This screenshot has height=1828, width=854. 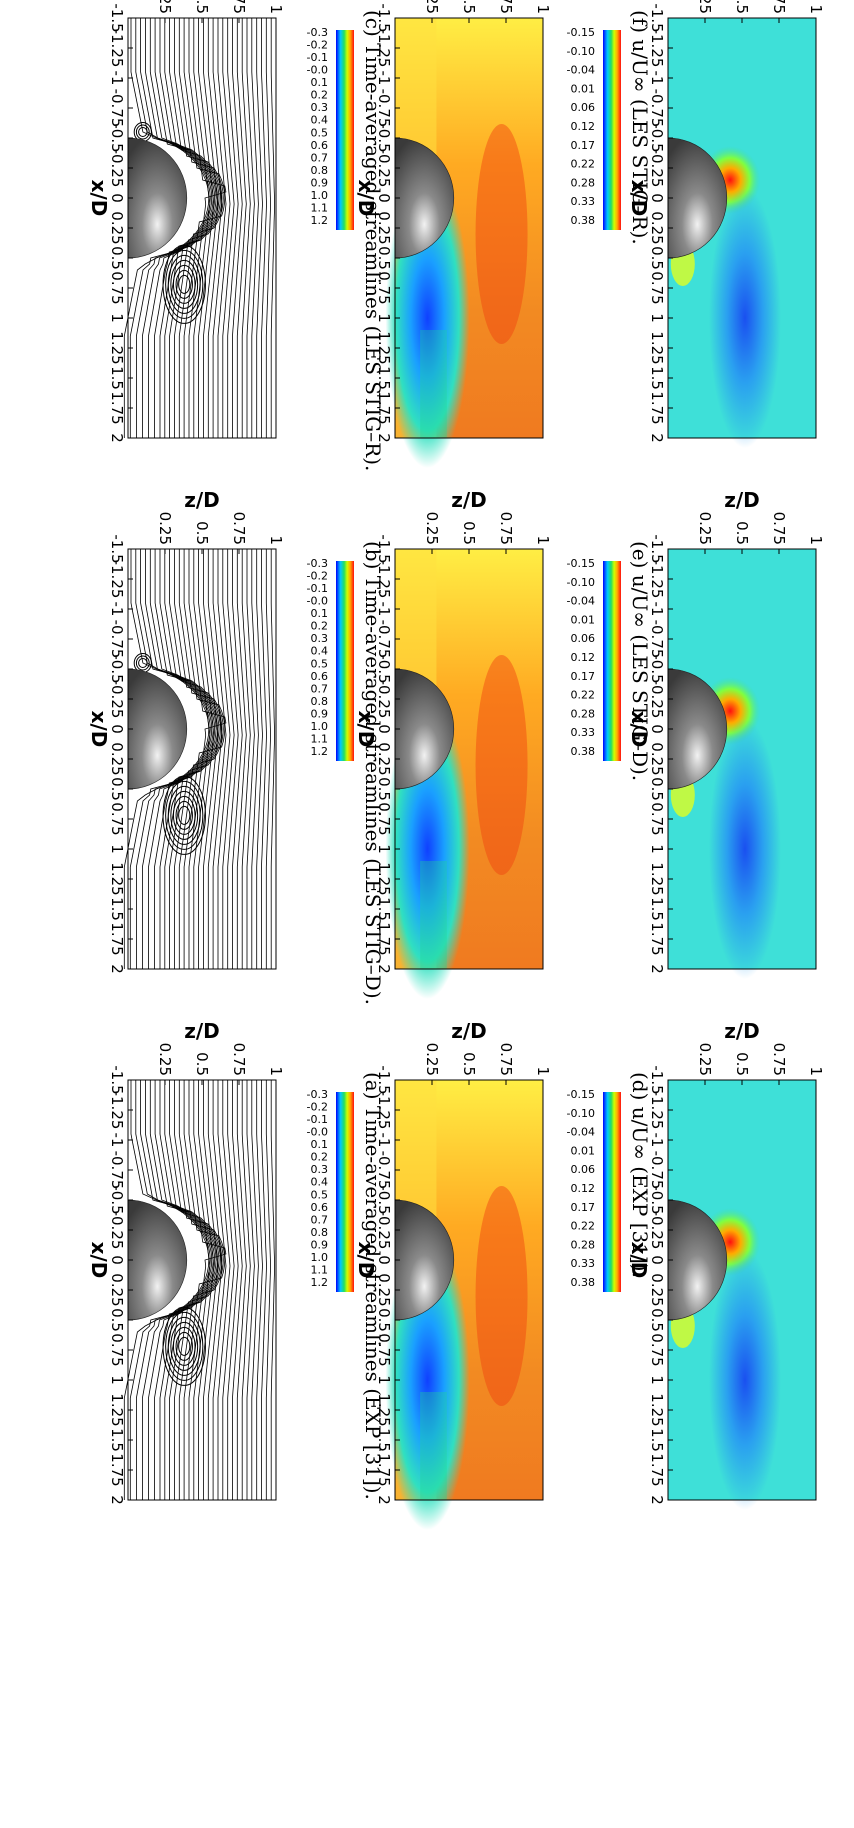 I want to click on streamlines-exp-wake-vortex, so click(x=184, y=1346).